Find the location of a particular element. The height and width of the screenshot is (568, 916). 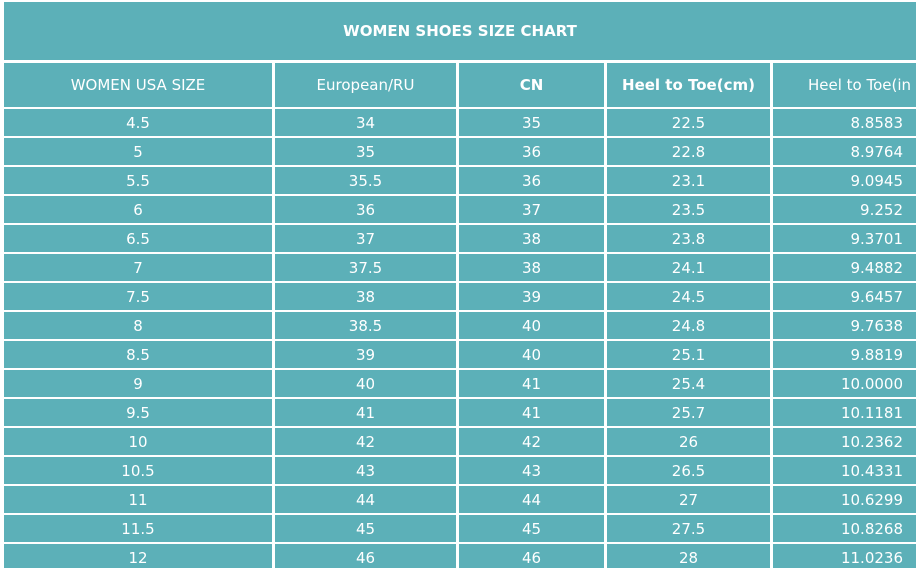

table-cell: 6 is located at coordinates (138, 209).